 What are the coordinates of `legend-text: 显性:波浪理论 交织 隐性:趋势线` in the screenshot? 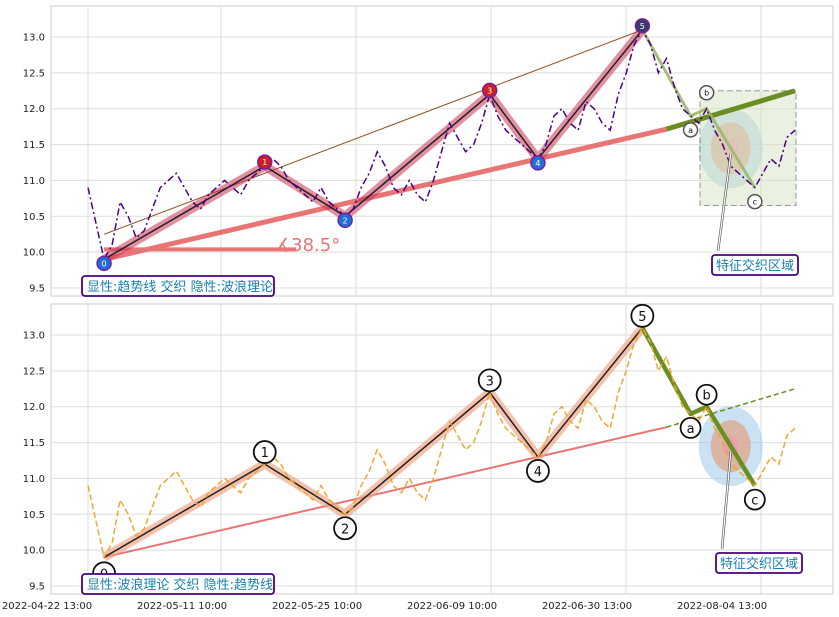 It's located at (180, 585).